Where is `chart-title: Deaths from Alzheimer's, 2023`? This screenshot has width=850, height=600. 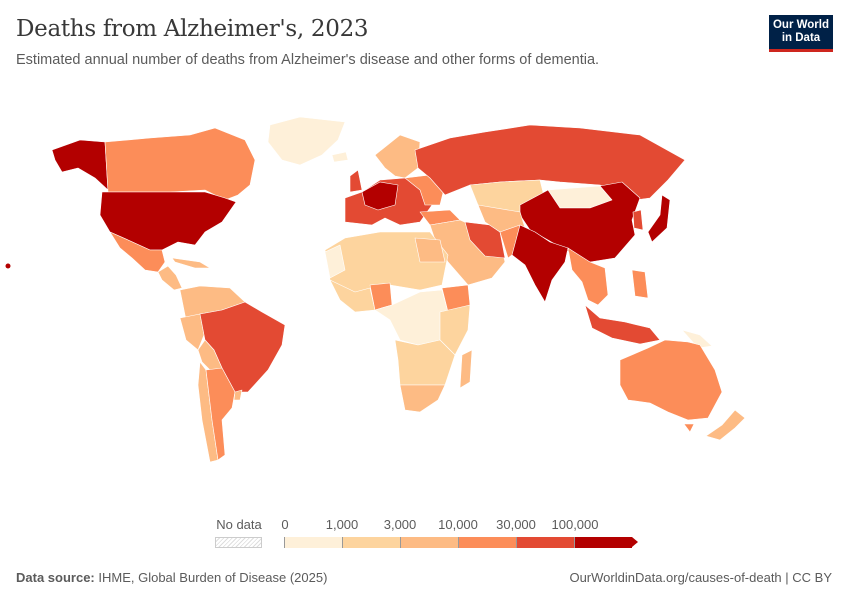
chart-title: Deaths from Alzheimer's, 2023 is located at coordinates (192, 29).